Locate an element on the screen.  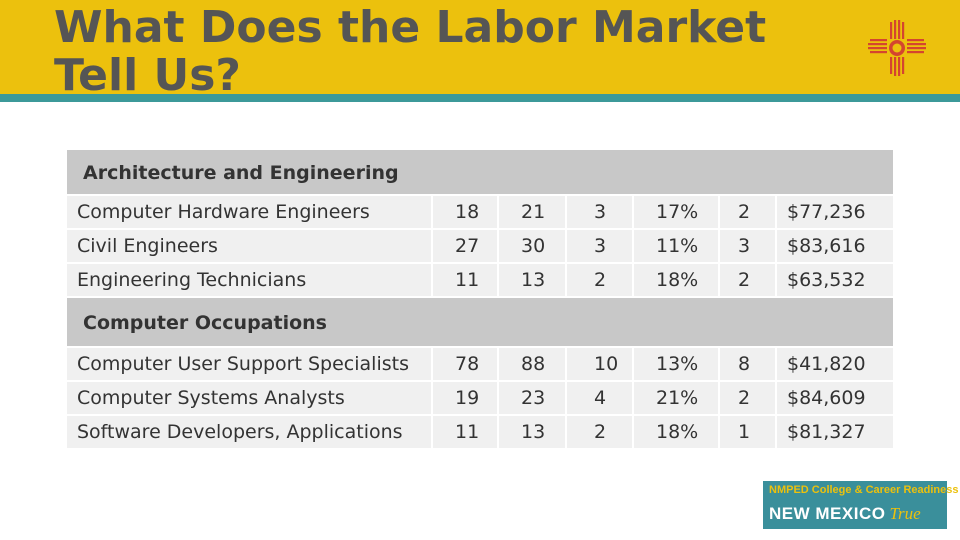
value-cell: 21 is located at coordinates (533, 213).